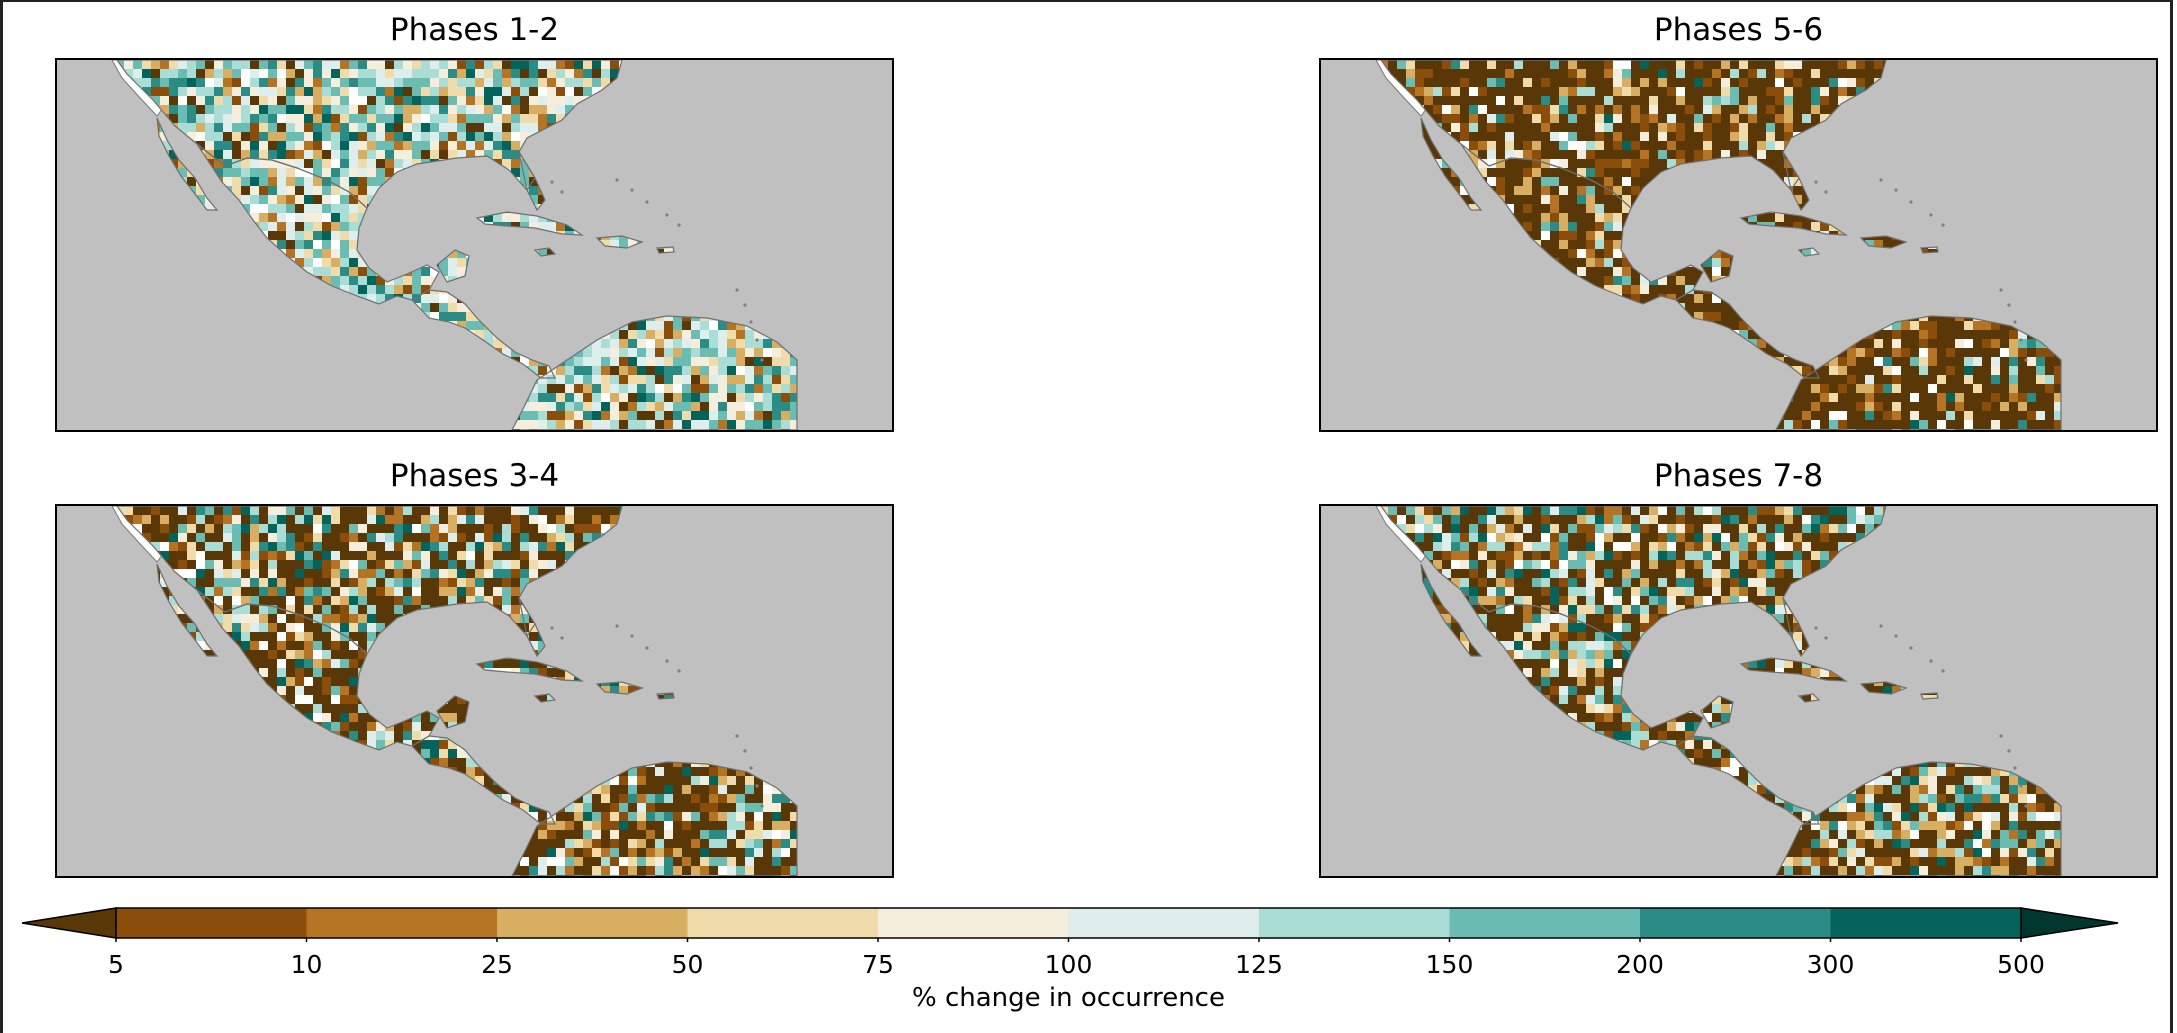 The height and width of the screenshot is (1033, 2177). I want to click on colorbar-tick-label: 75, so click(878, 964).